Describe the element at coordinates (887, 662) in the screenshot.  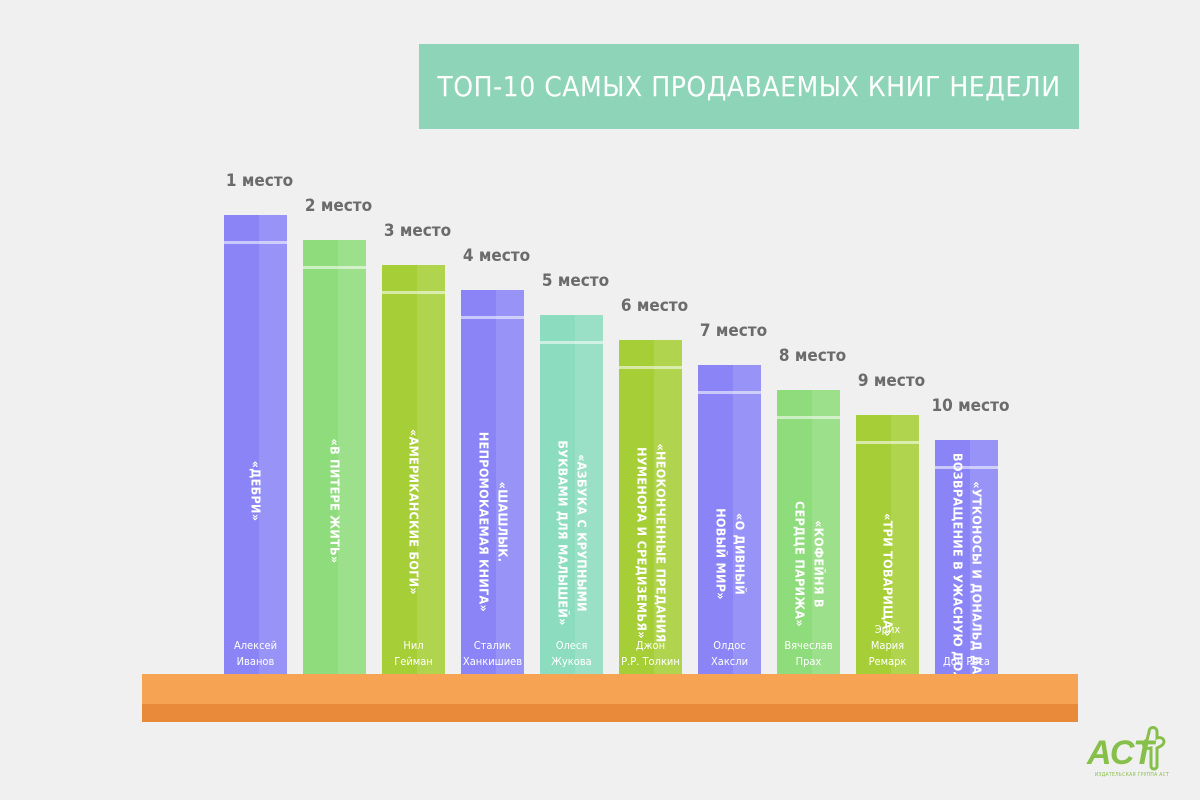
I see `book-author-line: Ремарк` at that location.